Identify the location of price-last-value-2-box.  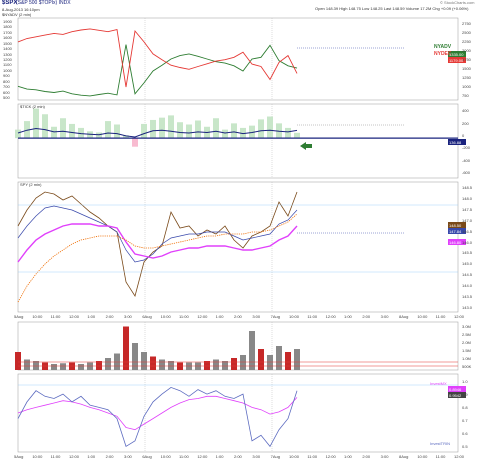
(457, 231).